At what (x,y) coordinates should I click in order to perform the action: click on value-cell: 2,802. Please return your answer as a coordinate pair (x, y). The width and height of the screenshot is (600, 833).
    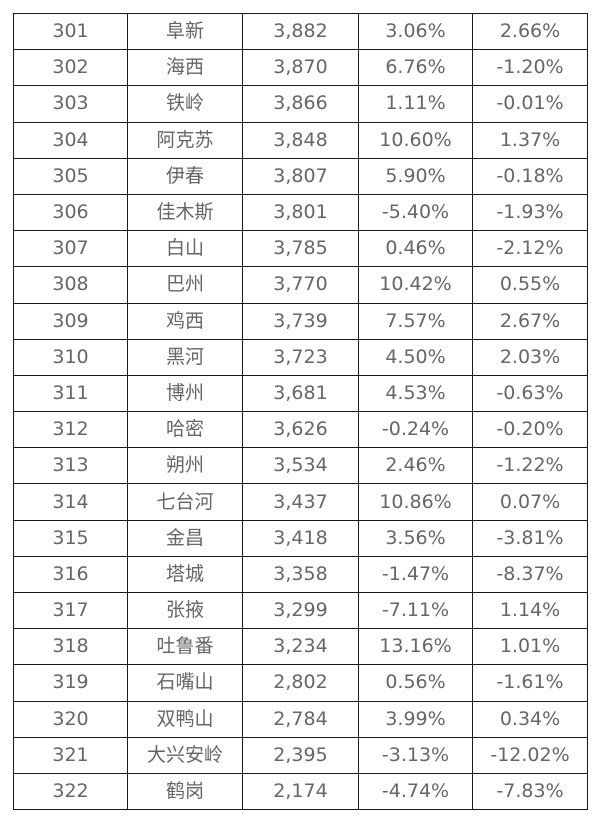
    Looking at the image, I should click on (300, 683).